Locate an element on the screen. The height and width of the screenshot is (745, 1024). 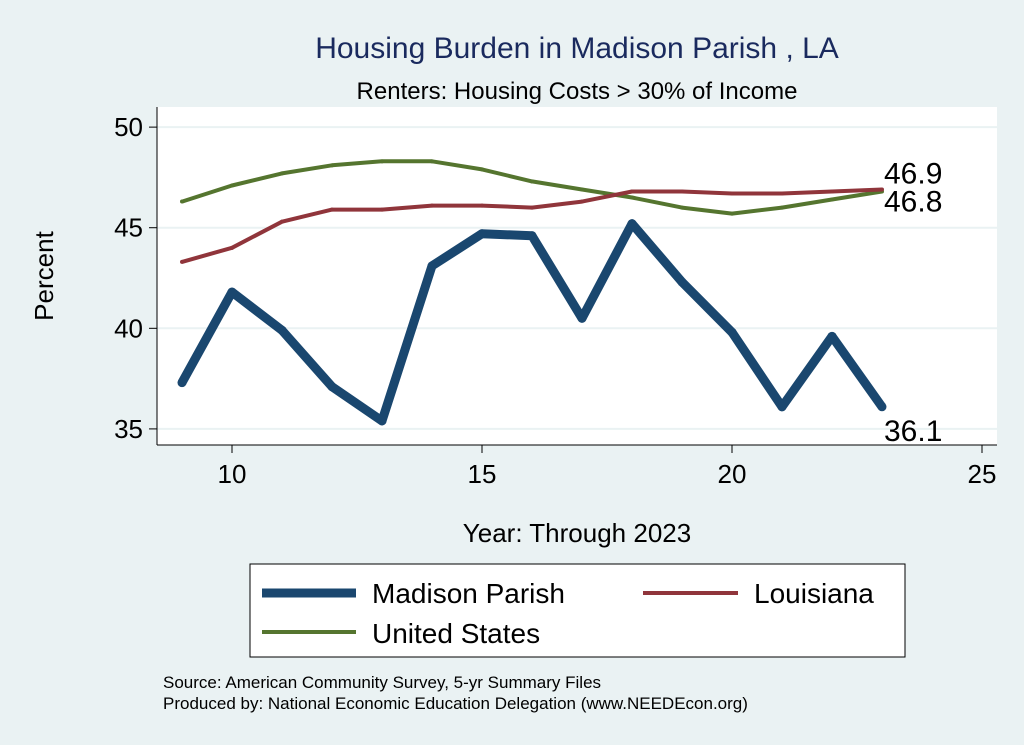
x-tick-label-10: 10 is located at coordinates (232, 474).